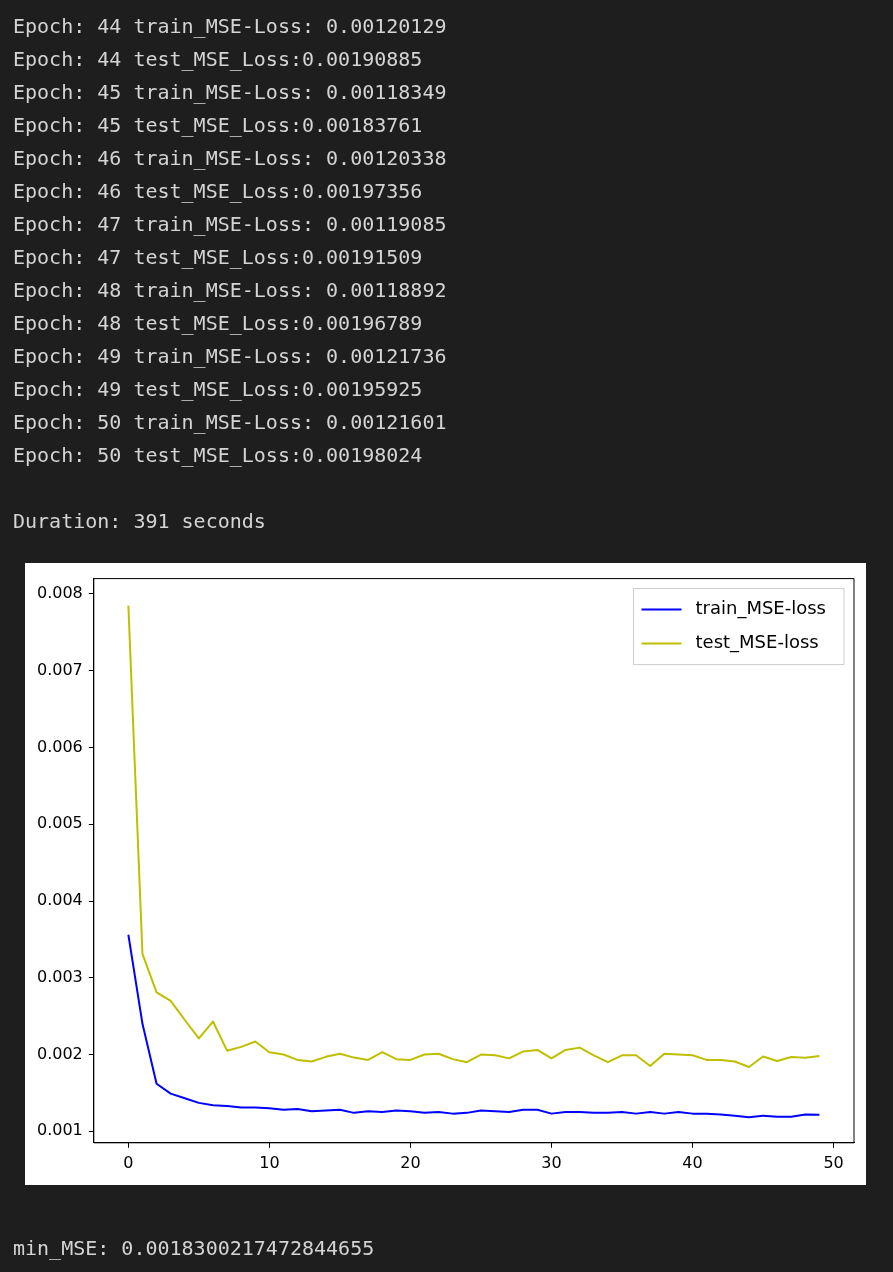  Describe the element at coordinates (757, 642) in the screenshot. I see `legend-label: test_MSE-loss` at that location.